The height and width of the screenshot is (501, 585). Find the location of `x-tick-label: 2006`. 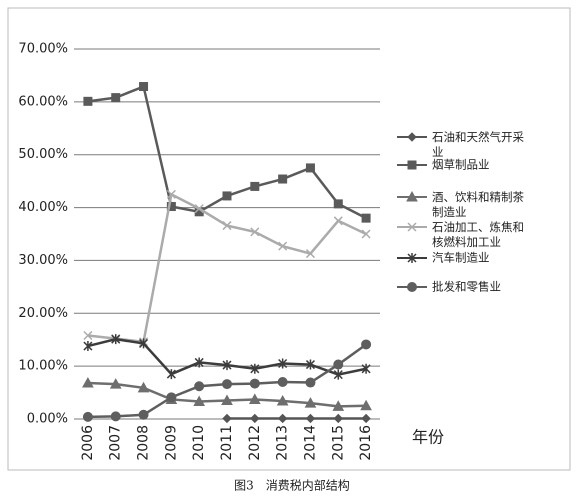

x-tick-label: 2006 is located at coordinates (88, 443).